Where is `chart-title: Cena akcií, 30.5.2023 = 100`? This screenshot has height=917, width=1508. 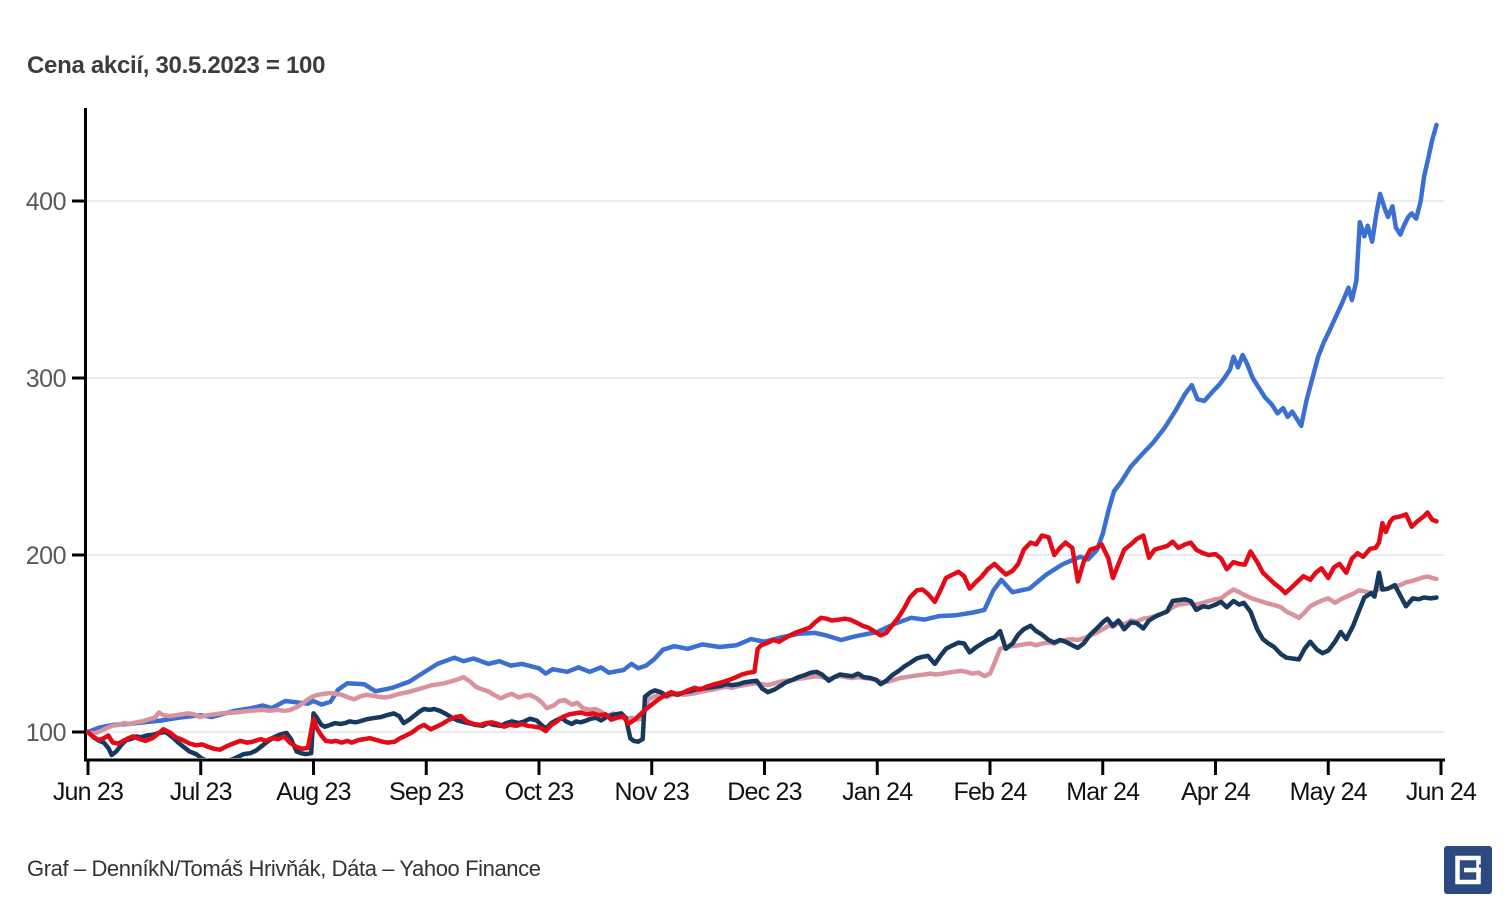
chart-title: Cena akcií, 30.5.2023 = 100 is located at coordinates (176, 65).